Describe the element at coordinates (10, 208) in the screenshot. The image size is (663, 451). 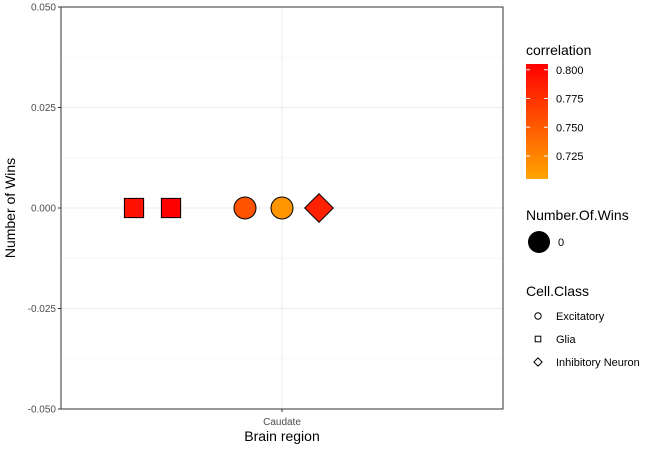
I see `y-axis-title: Number of Wins` at that location.